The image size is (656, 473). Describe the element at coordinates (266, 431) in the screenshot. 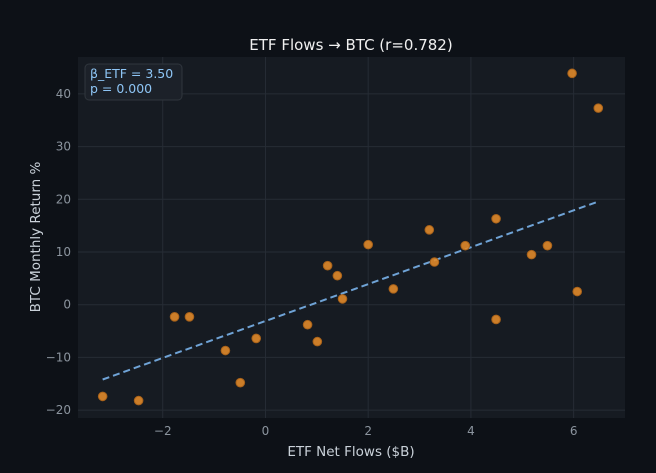

I see `x-tick-label: 0` at that location.